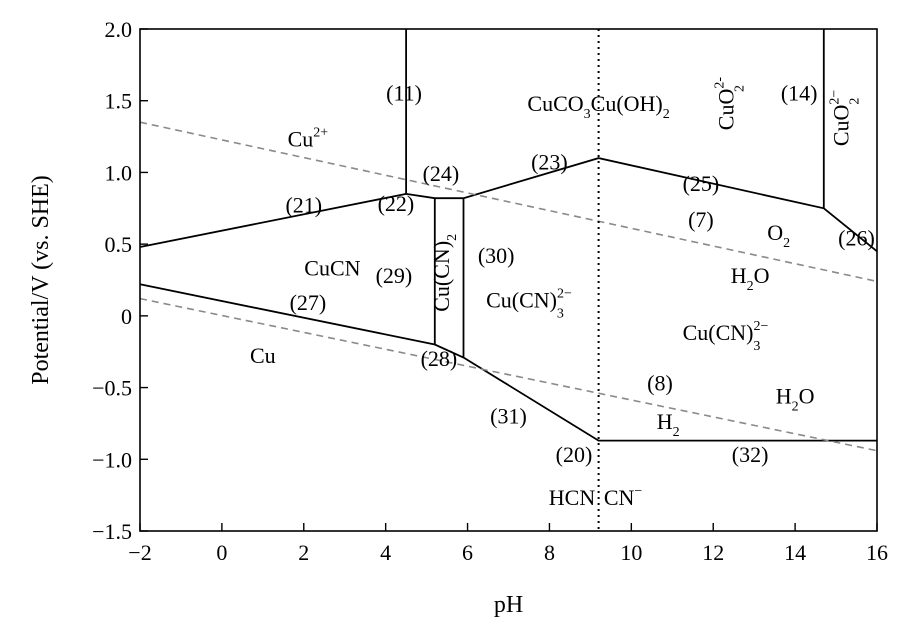 This screenshot has height=637, width=922. What do you see at coordinates (441, 173) in the screenshot?
I see `equation-label: (24)` at bounding box center [441, 173].